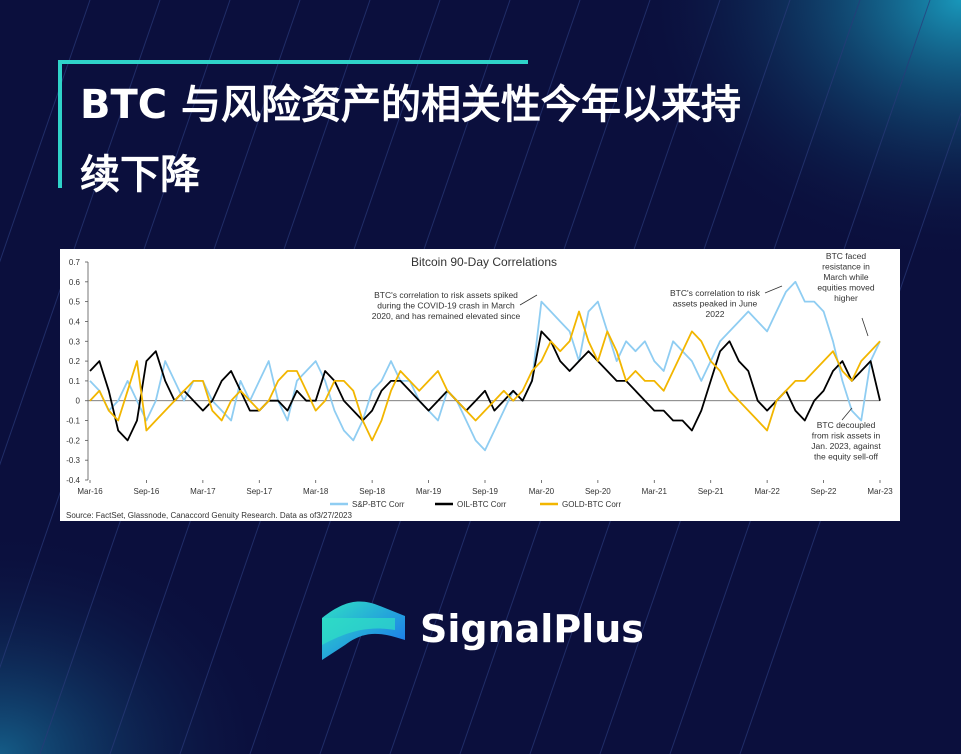  Describe the element at coordinates (482, 504) in the screenshot. I see `legend-label: OIL-BTC Corr` at that location.